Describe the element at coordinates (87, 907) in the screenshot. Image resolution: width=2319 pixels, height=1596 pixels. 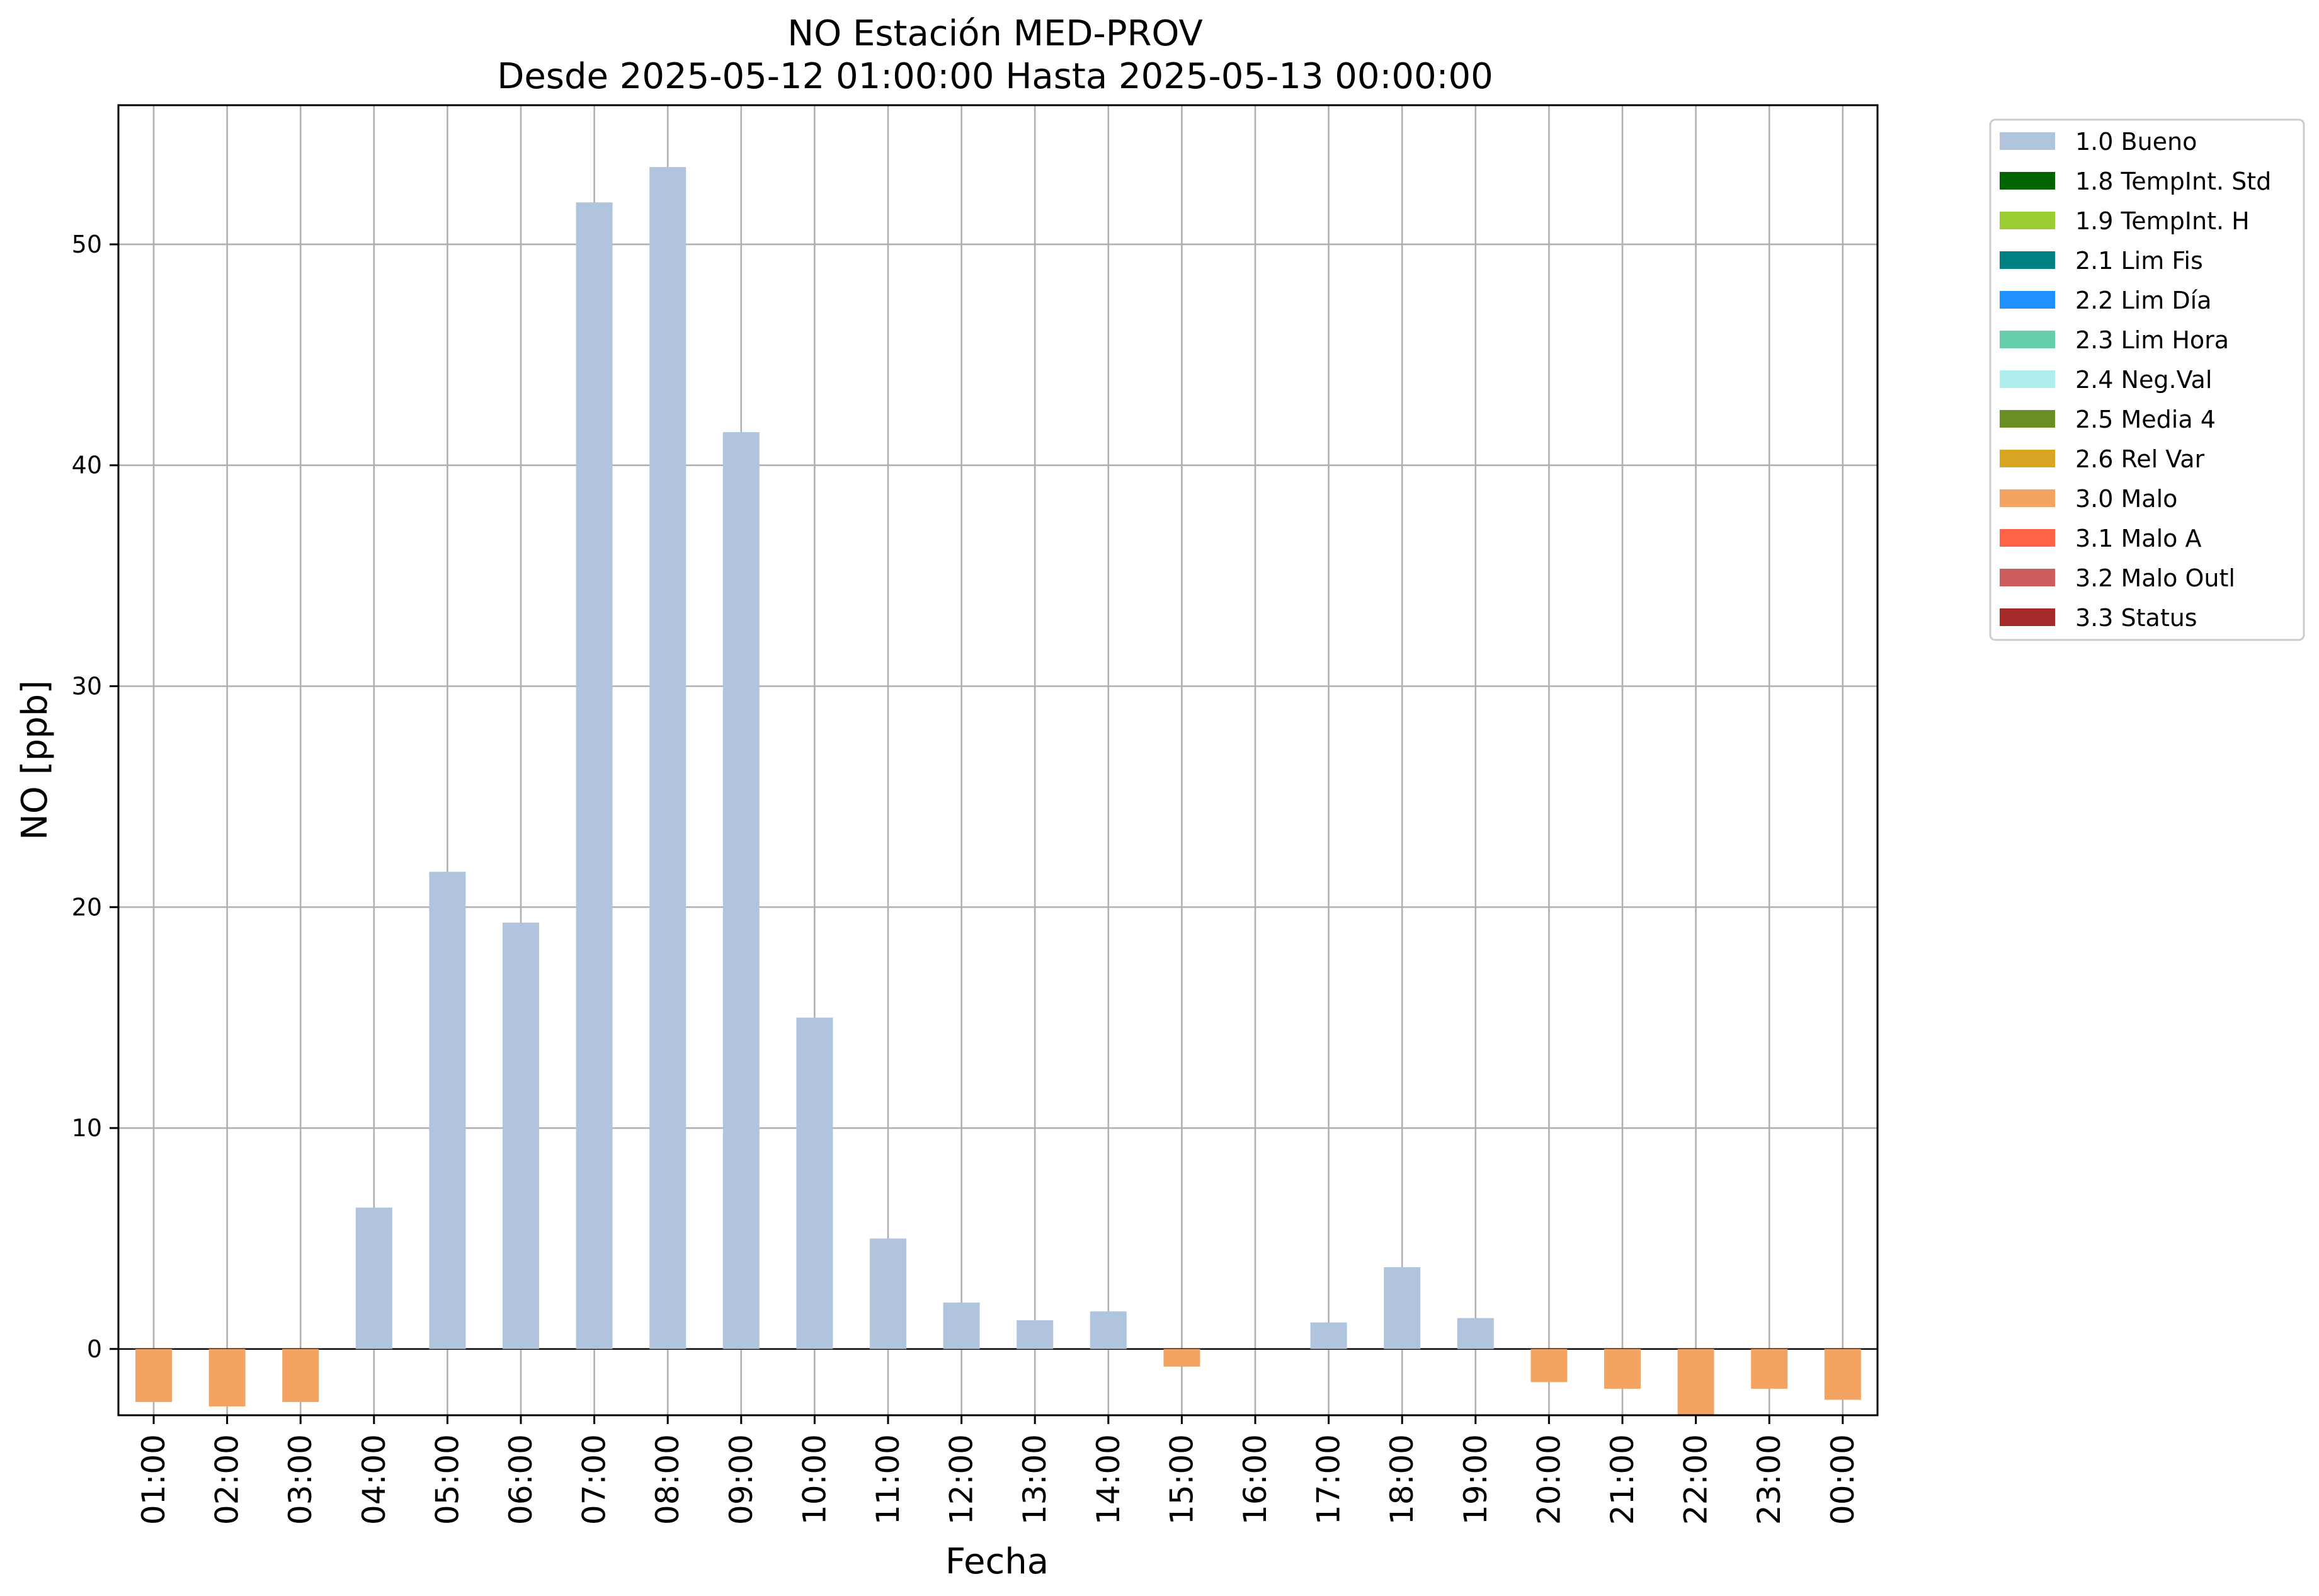
I see `y-tick-label: 20` at that location.